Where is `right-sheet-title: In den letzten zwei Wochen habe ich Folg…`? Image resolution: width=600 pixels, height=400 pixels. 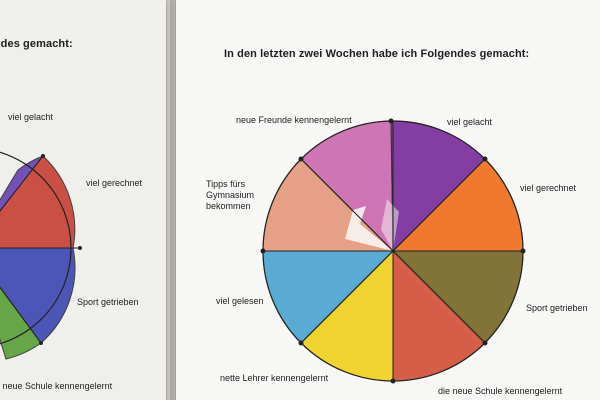 right-sheet-title: In den letzten zwei Wochen habe ich Folg… is located at coordinates (377, 54).